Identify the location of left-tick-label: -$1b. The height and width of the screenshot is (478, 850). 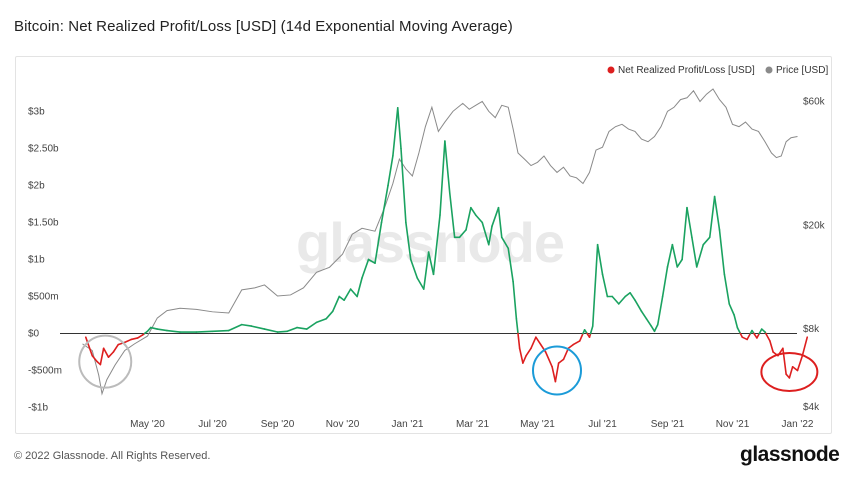
(38, 408).